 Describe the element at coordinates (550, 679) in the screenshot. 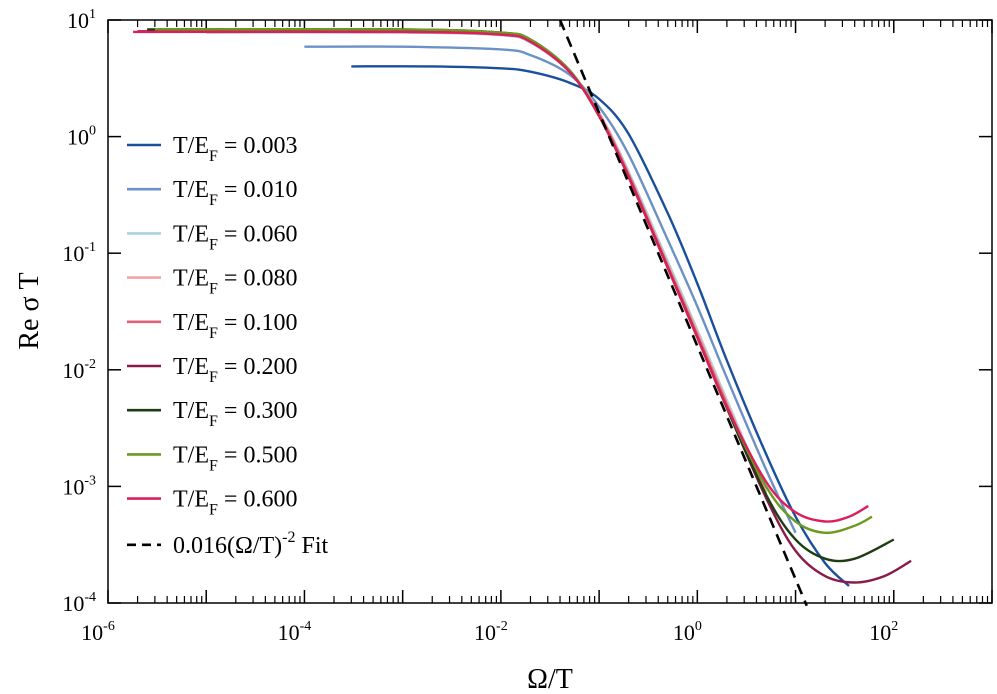

I see `x-axis-title: Ω/T` at that location.